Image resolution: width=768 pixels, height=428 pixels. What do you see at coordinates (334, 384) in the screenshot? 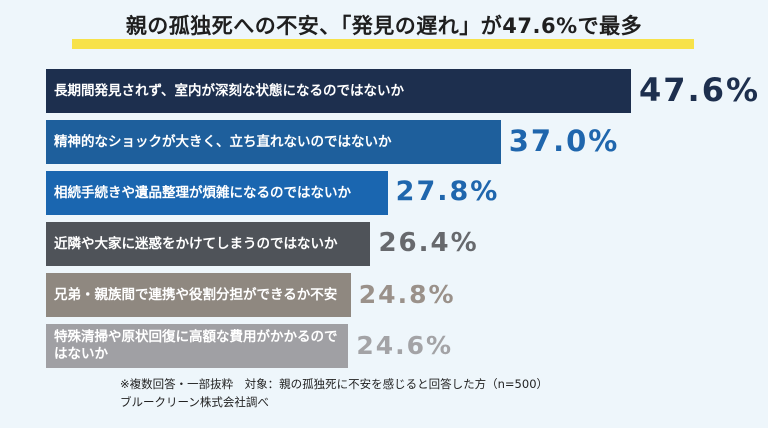
I see `footnote-note: ※複数回答・一部抜粋 対象：親の孤独死に不安を感じると回答した方（n=500）` at bounding box center [334, 384].